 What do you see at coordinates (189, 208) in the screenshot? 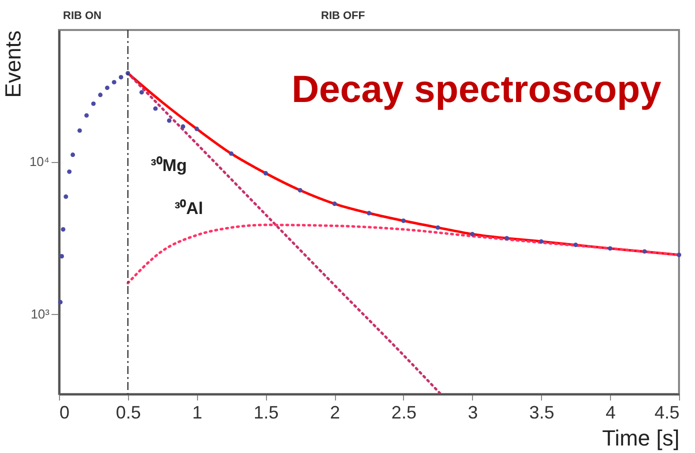
I see `series-label: ³⁰Al` at bounding box center [189, 208].